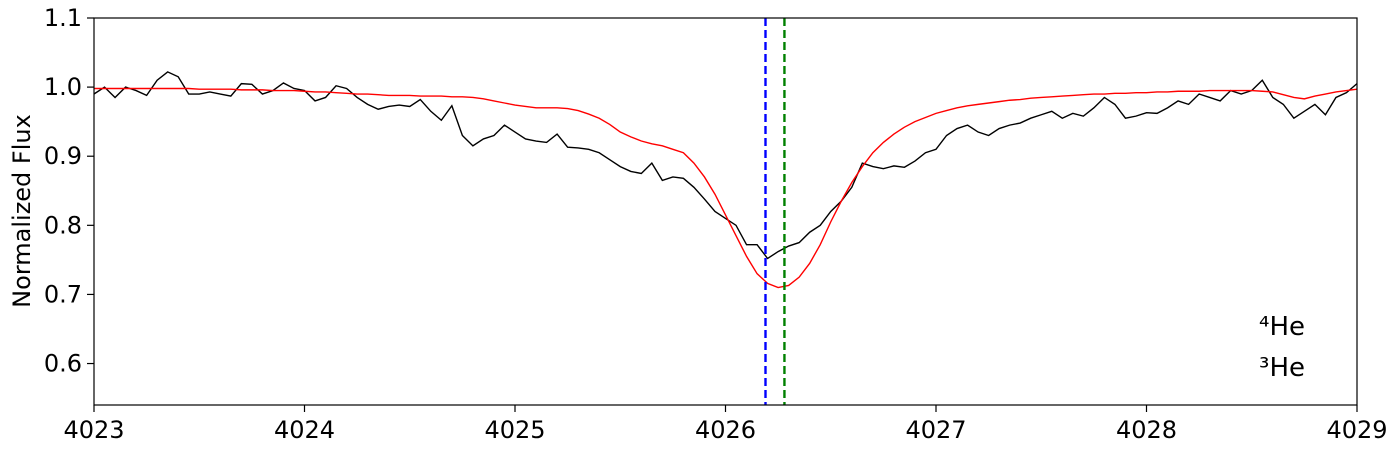 The height and width of the screenshot is (450, 1400). I want to click on x-tick-label: 4026, so click(725, 430).